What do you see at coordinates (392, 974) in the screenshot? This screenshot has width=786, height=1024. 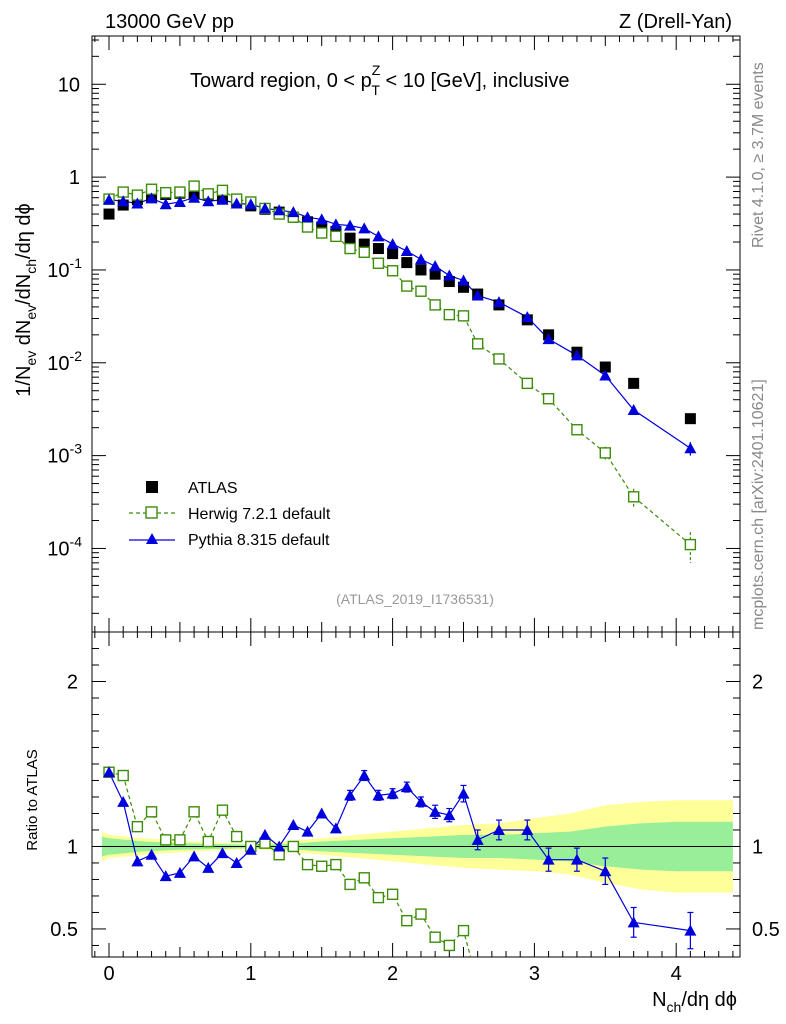 I see `x-tick-label: 2` at bounding box center [392, 974].